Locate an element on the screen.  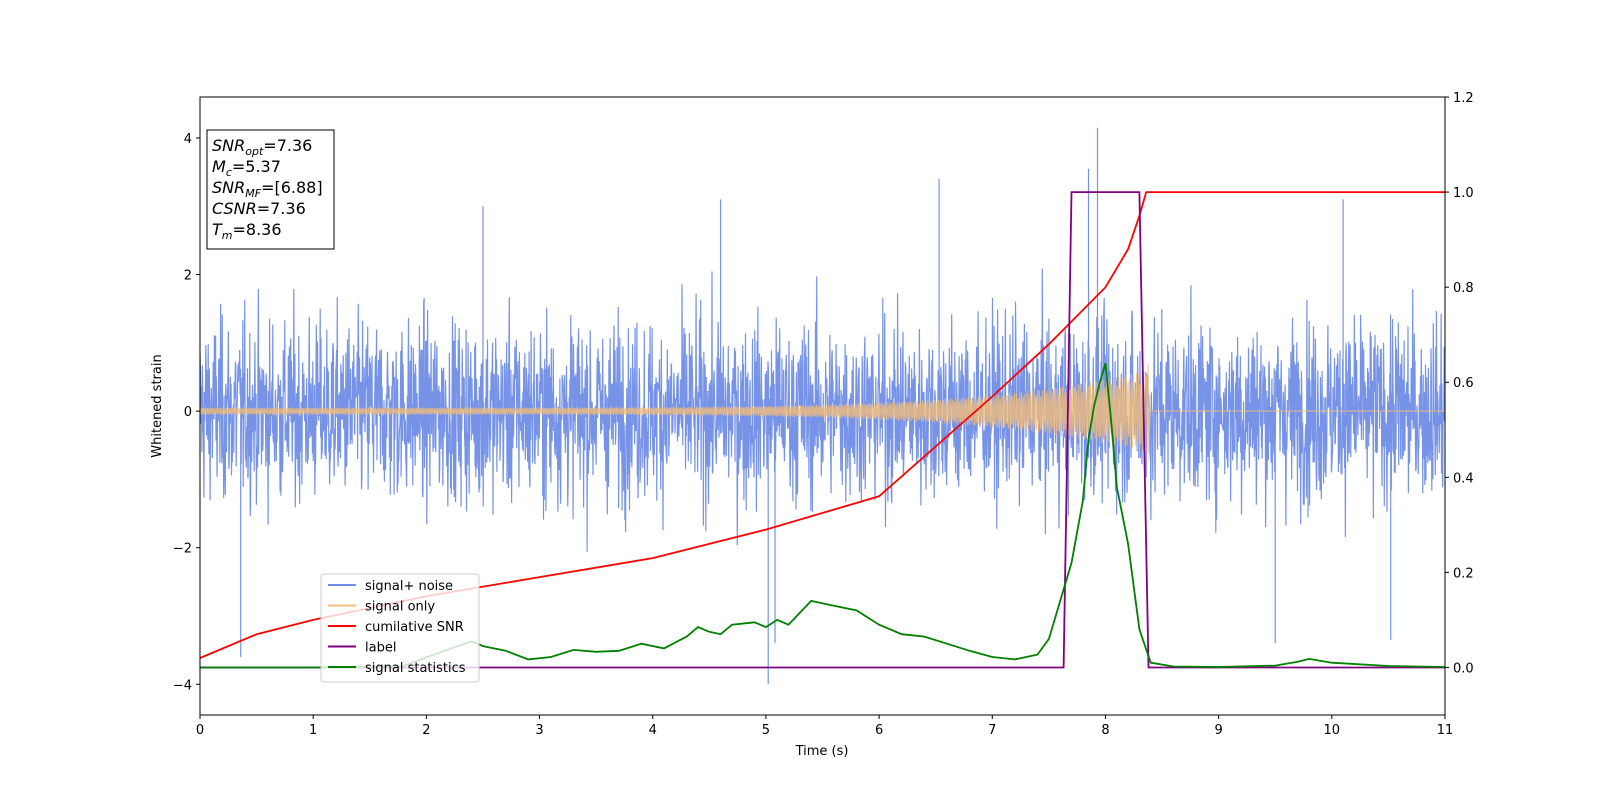
x-axis: 0 1 2 3 4 5 6 7 8 9 10 11 is located at coordinates (824, 726).